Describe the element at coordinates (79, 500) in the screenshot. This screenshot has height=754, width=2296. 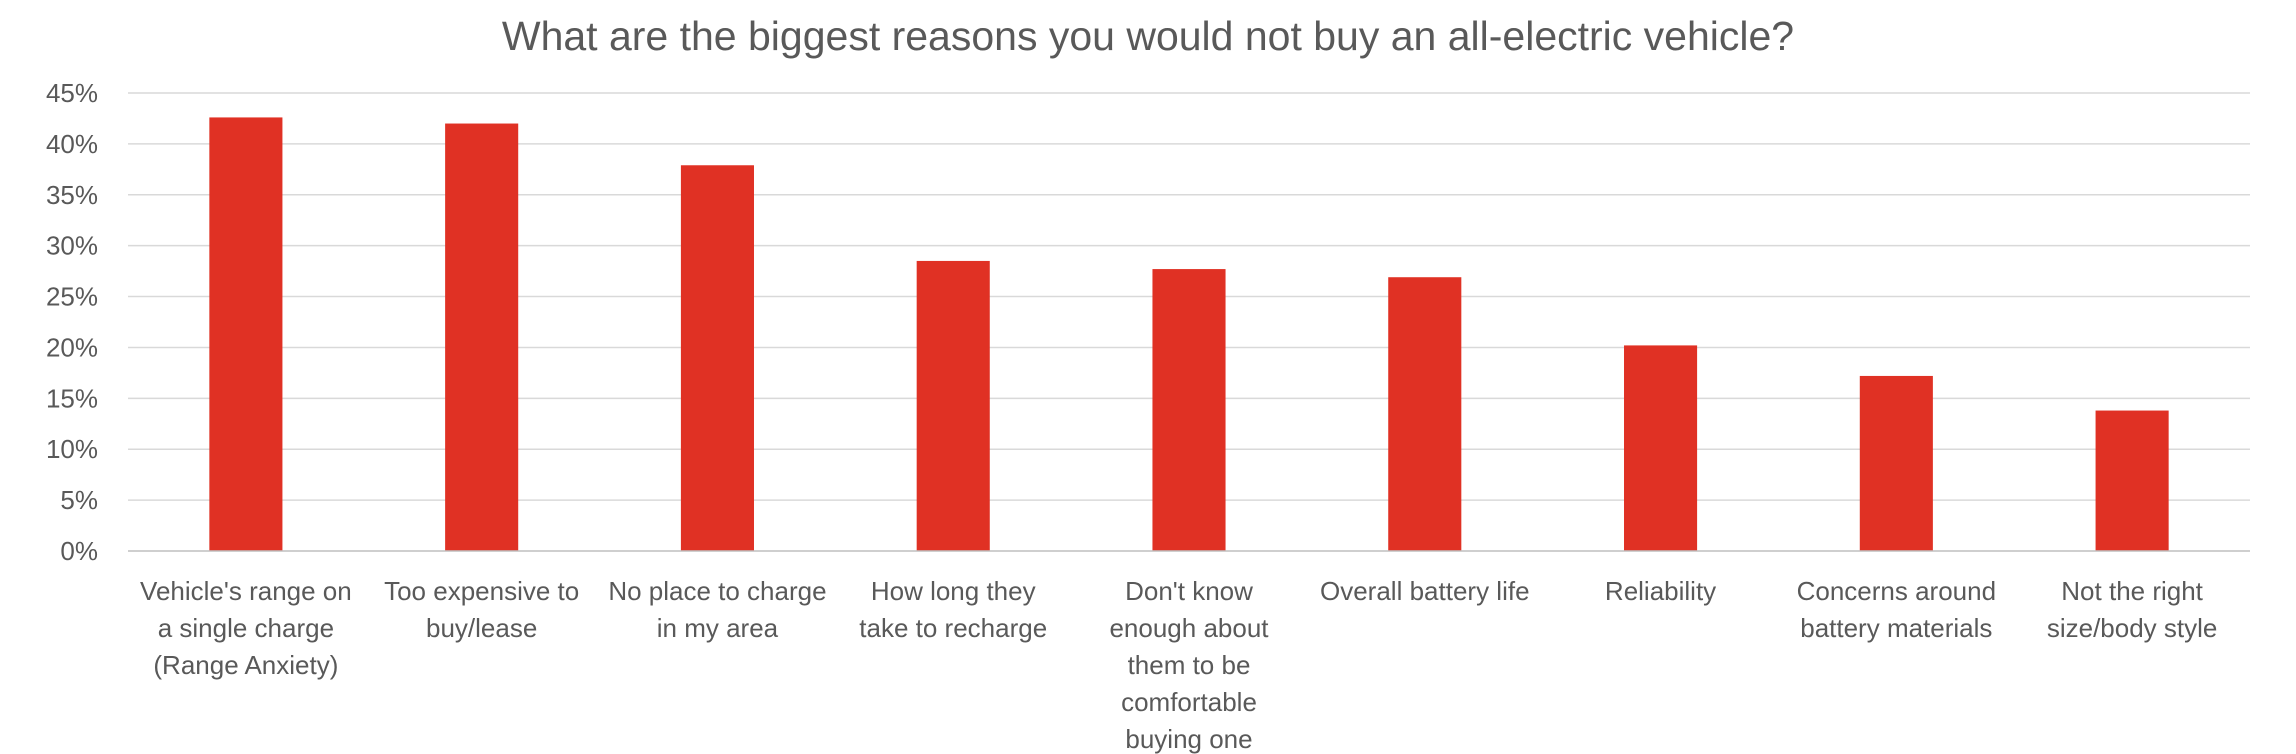
I see `y-tick-label: 5%` at that location.